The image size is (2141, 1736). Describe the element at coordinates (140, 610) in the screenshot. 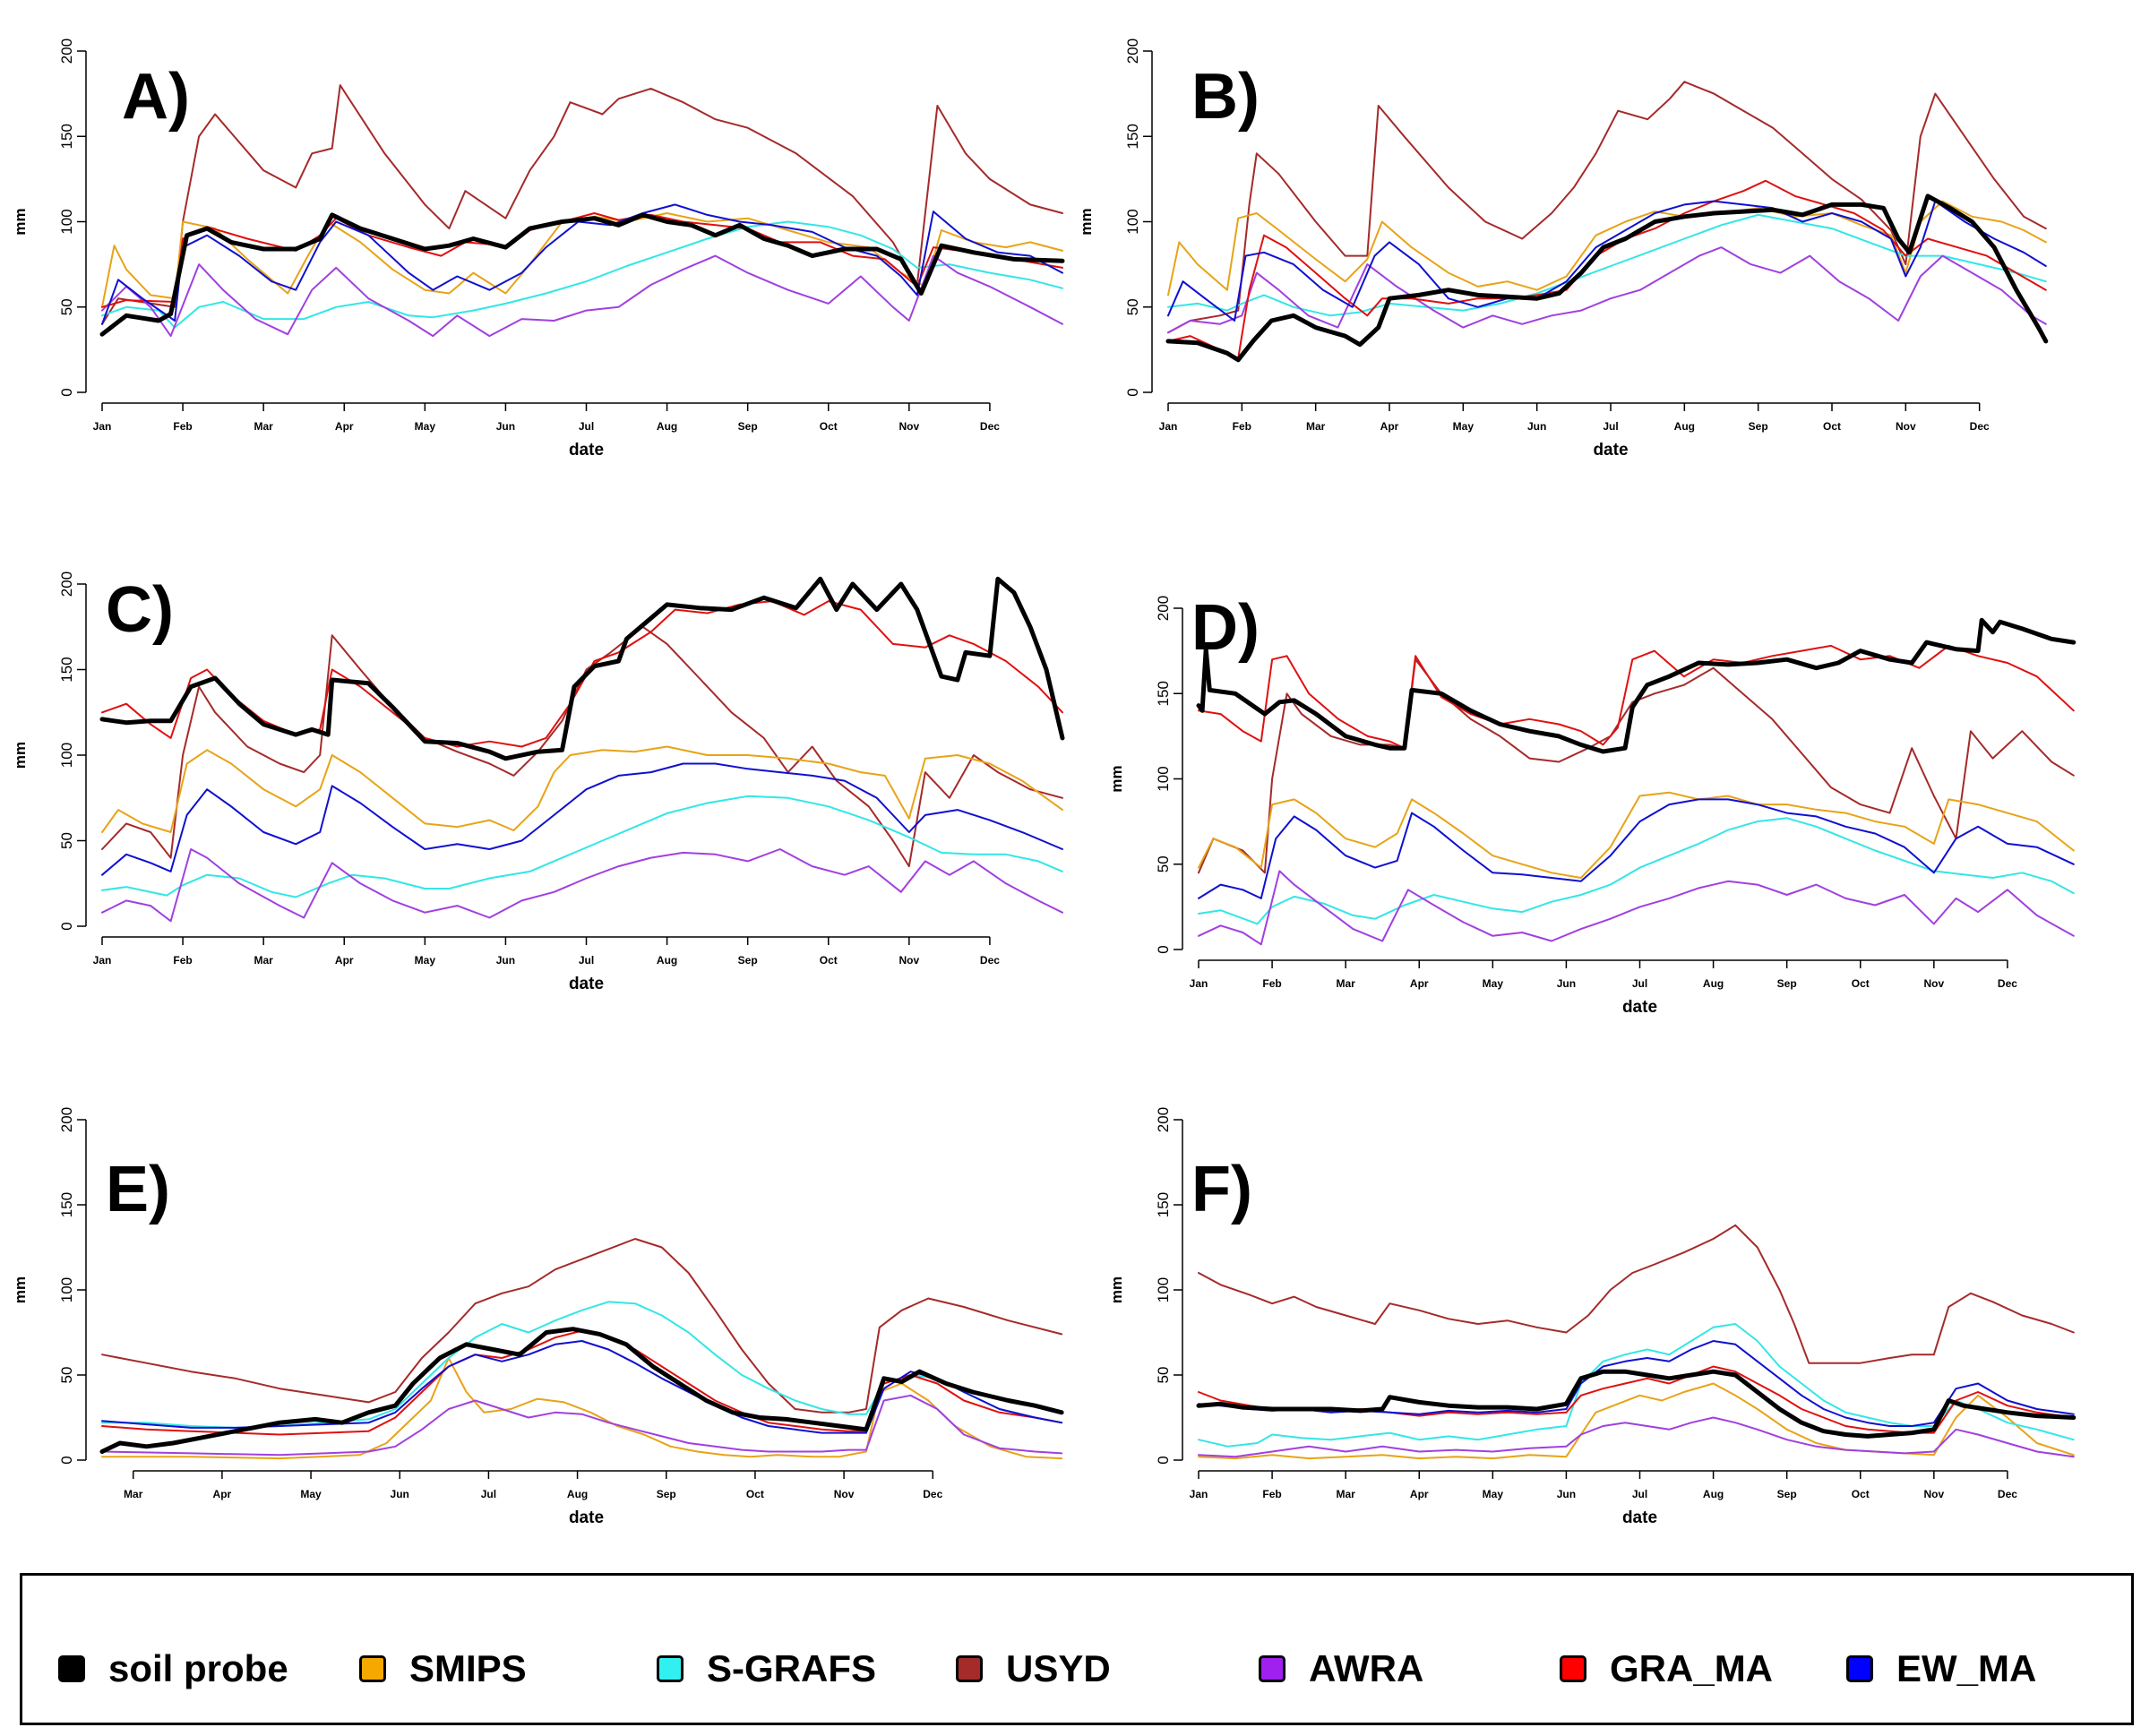

I see `panel-letter: C)` at that location.